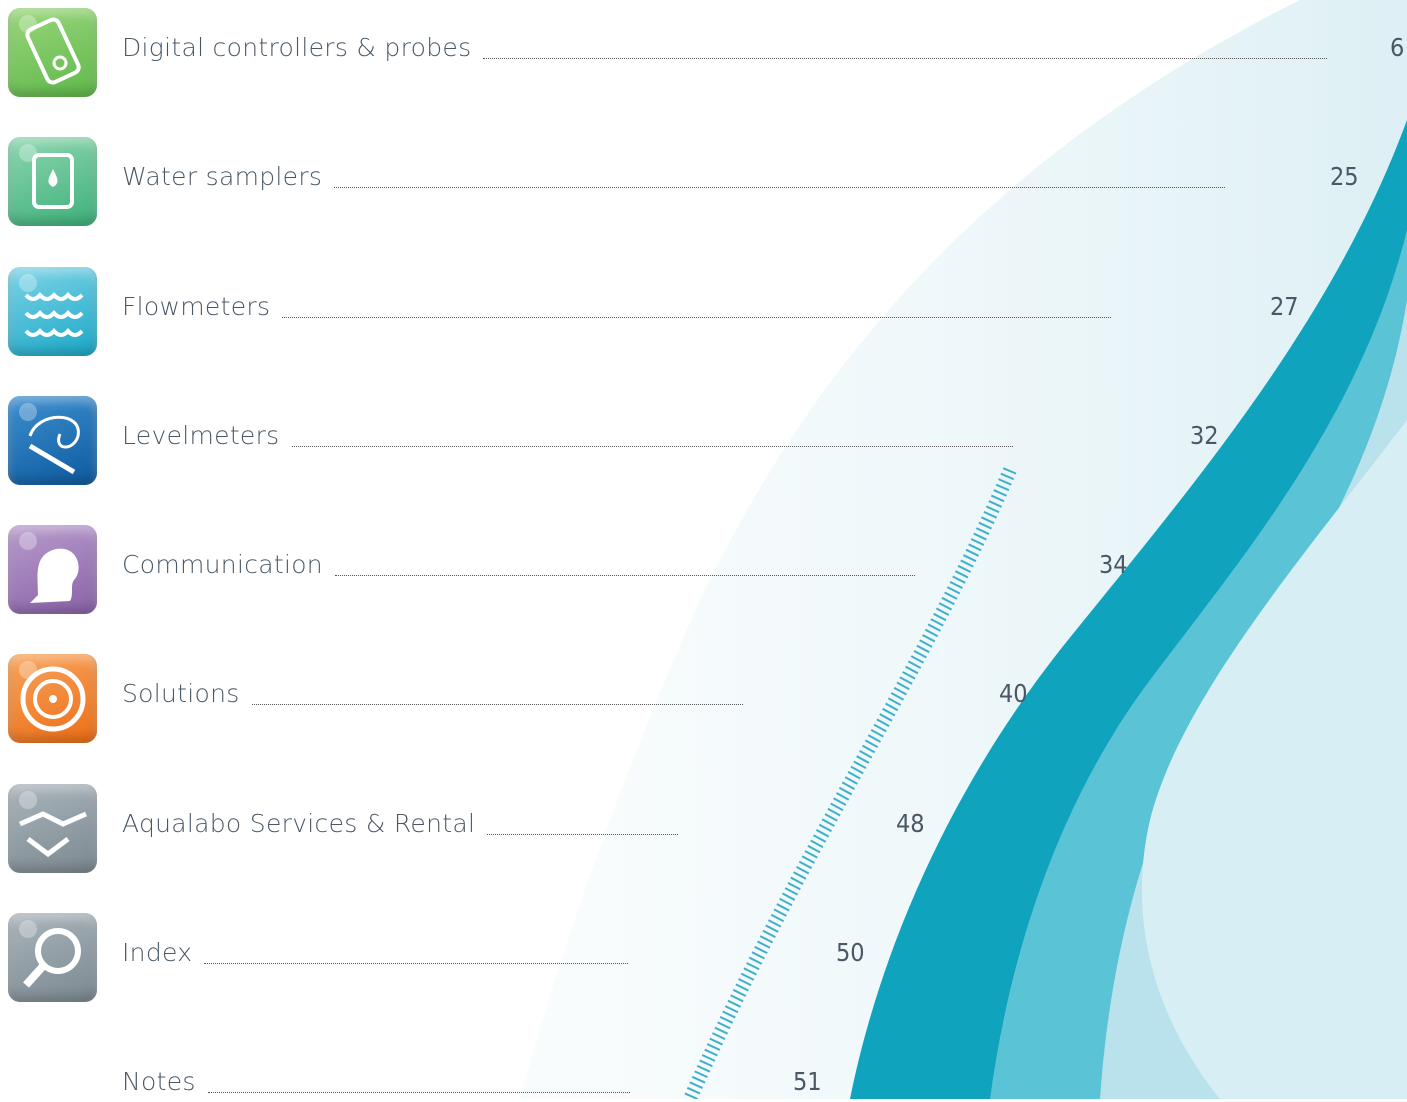  I want to click on toc-entry: Aqualabo Services & Rental, so click(400, 824).